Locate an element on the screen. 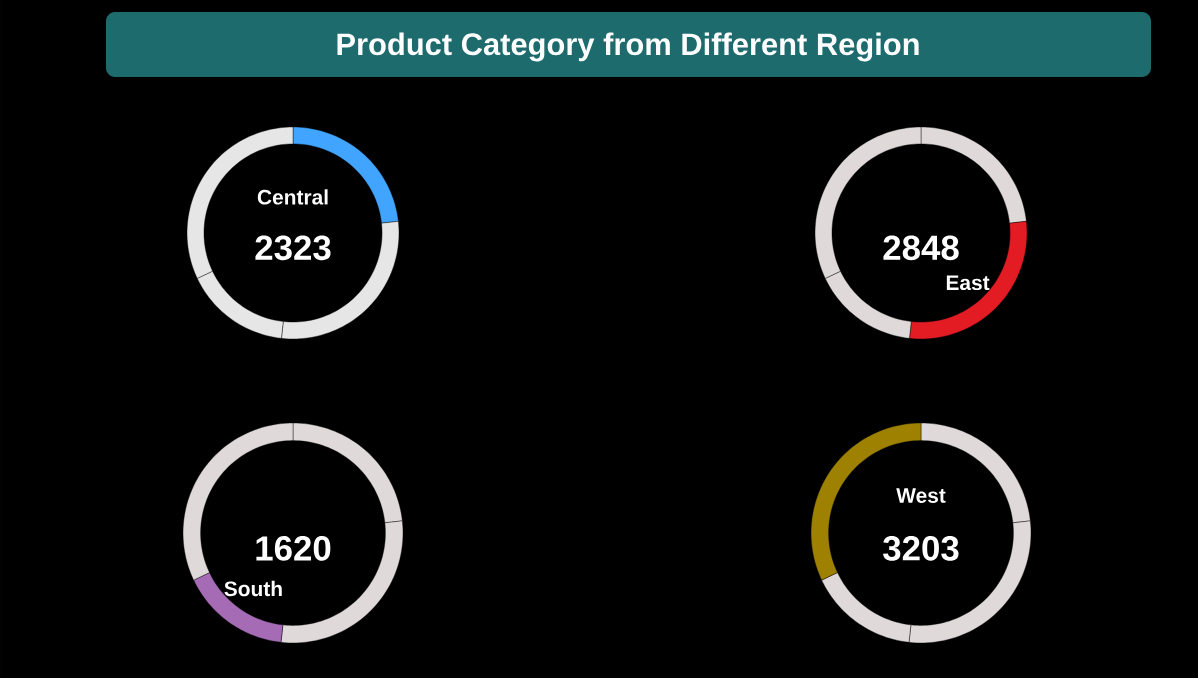  slice-label: South is located at coordinates (253, 588).